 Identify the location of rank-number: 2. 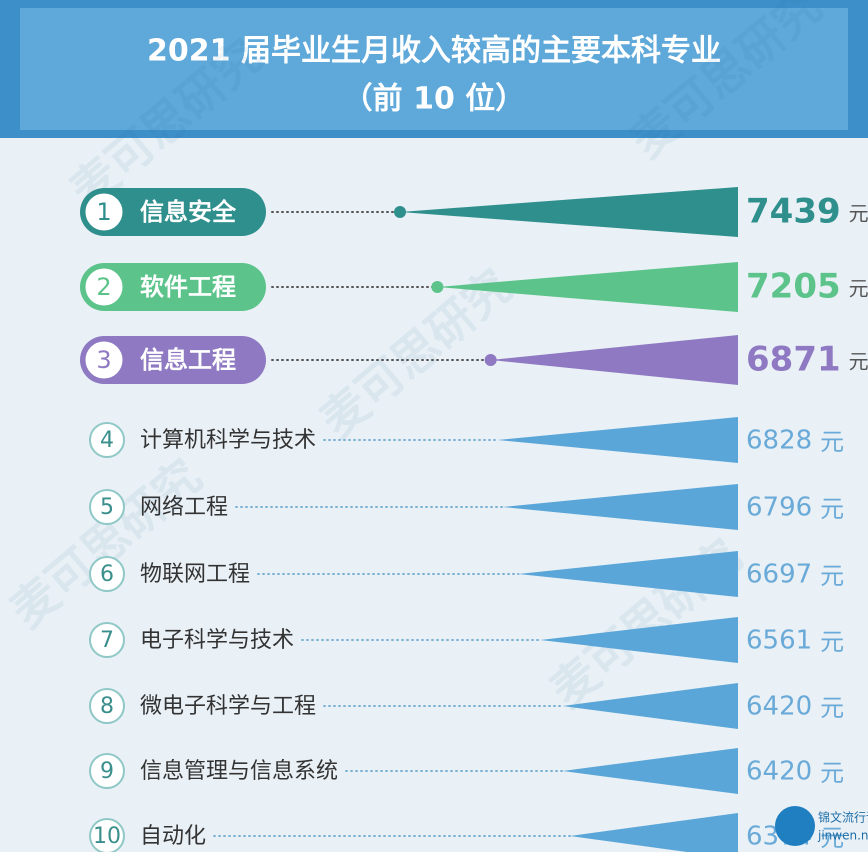
(103, 287).